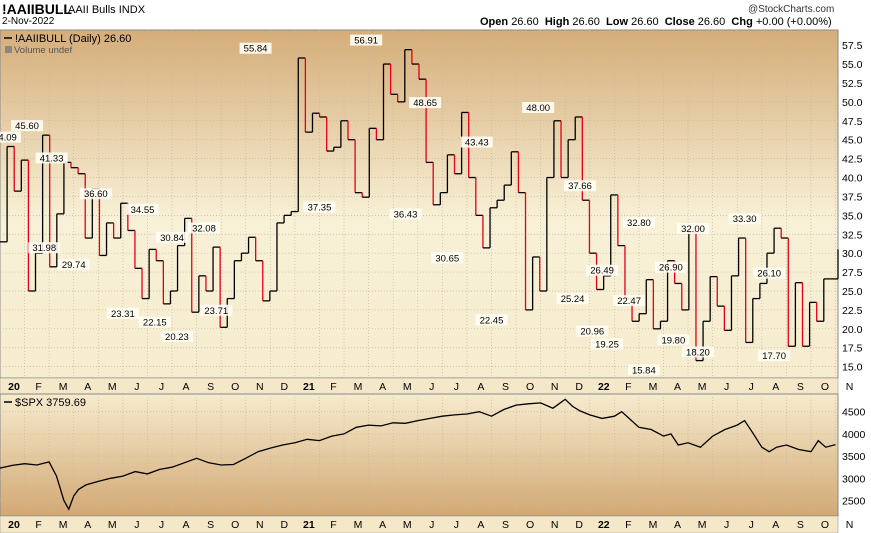 This screenshot has height=533, width=871. Describe the element at coordinates (580, 186) in the screenshot. I see `annotation-label: 37.66` at that location.